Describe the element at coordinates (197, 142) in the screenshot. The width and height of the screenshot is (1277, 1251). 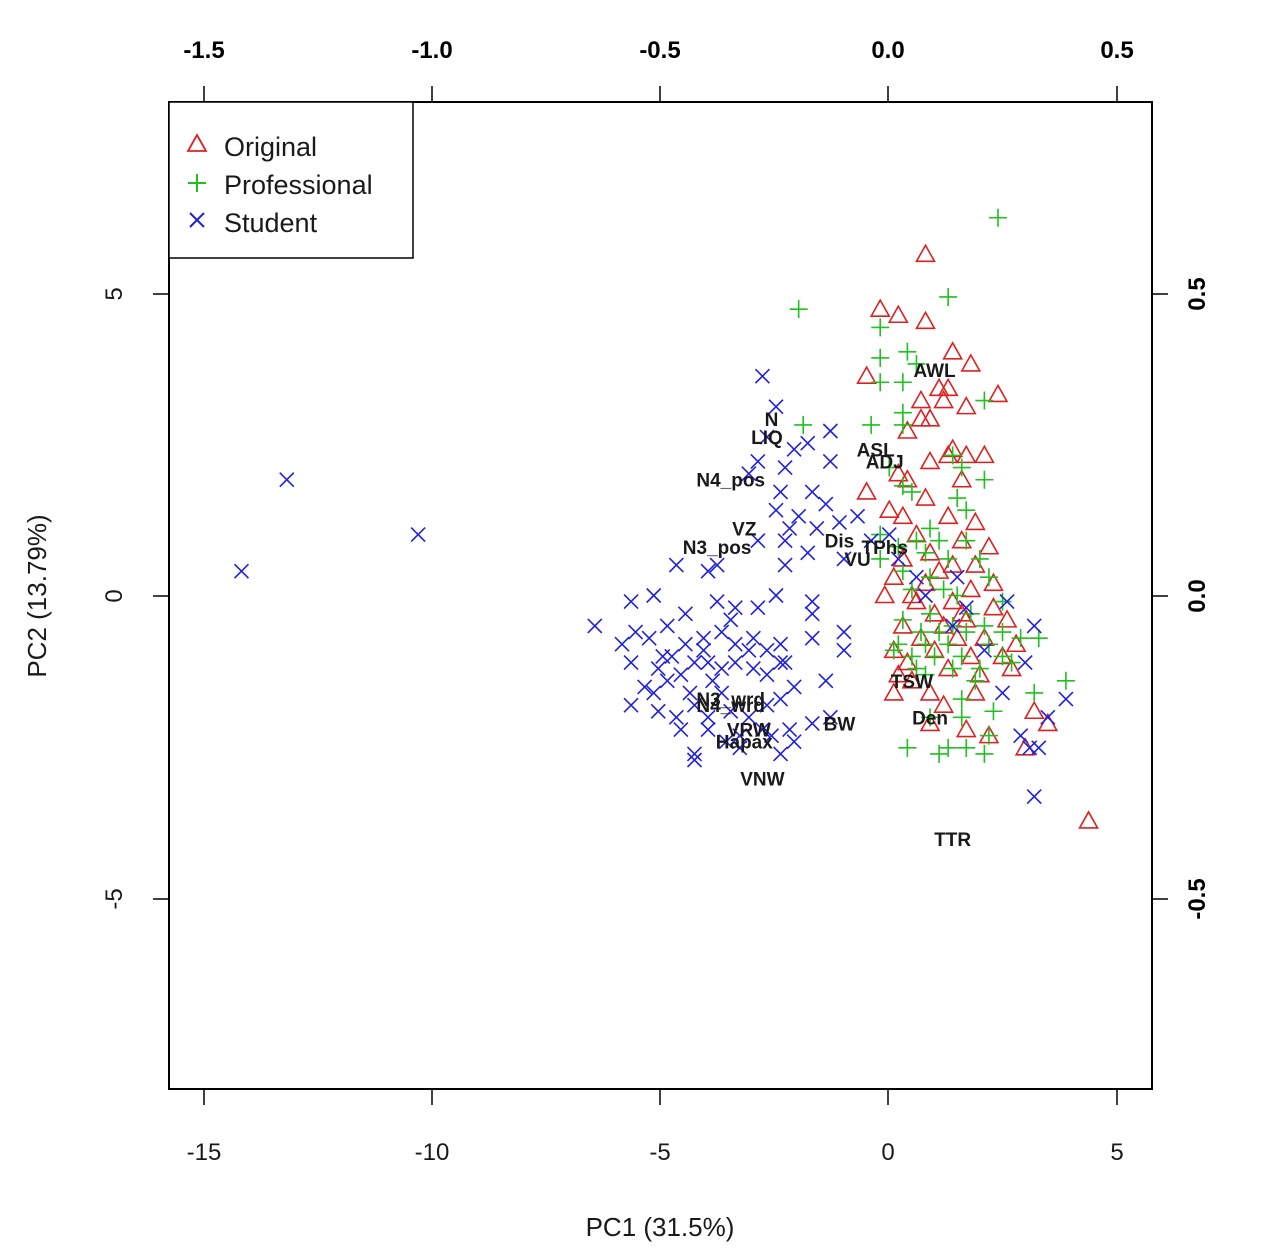
I see `legend-triangle-marker` at that location.